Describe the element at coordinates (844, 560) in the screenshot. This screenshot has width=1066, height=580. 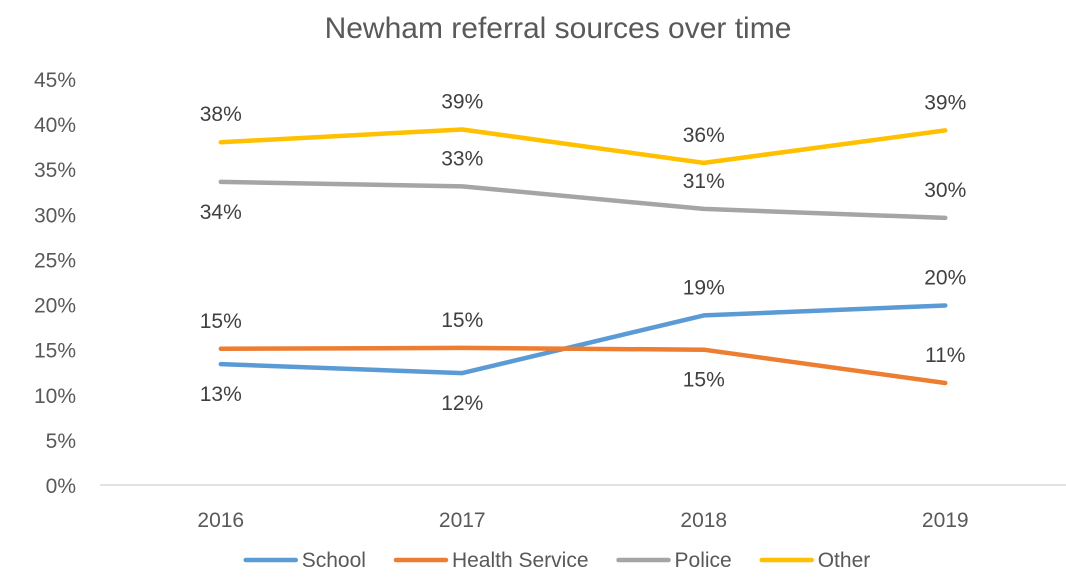
I see `legend-label-other: Other` at that location.